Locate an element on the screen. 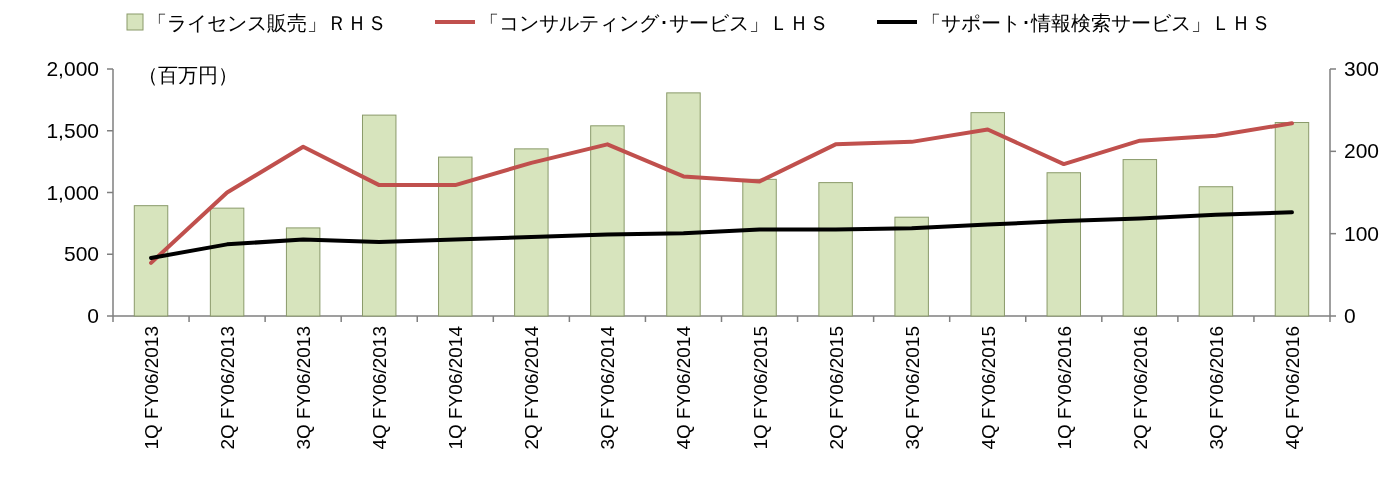 This screenshot has width=1398, height=502. annotation: （百万円） is located at coordinates (188, 75).